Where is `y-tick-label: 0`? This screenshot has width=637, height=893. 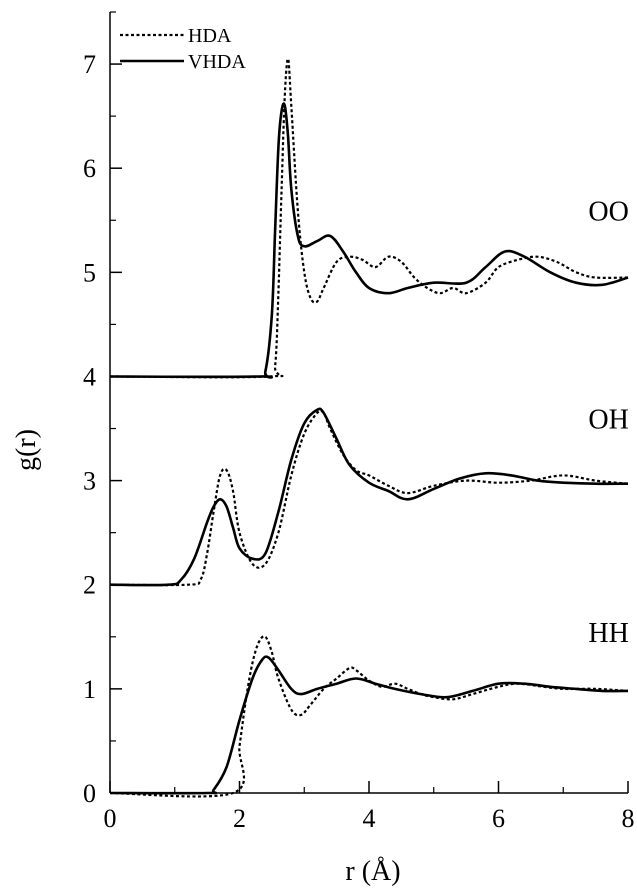
y-tick-label: 0 is located at coordinates (89, 793).